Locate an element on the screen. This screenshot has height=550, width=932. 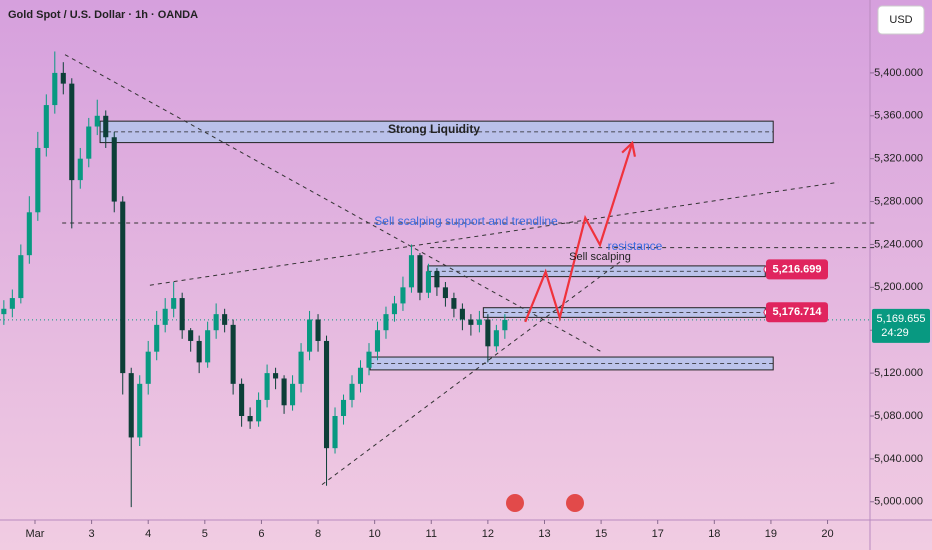
price-label: 5,216.699 is located at coordinates (797, 269).